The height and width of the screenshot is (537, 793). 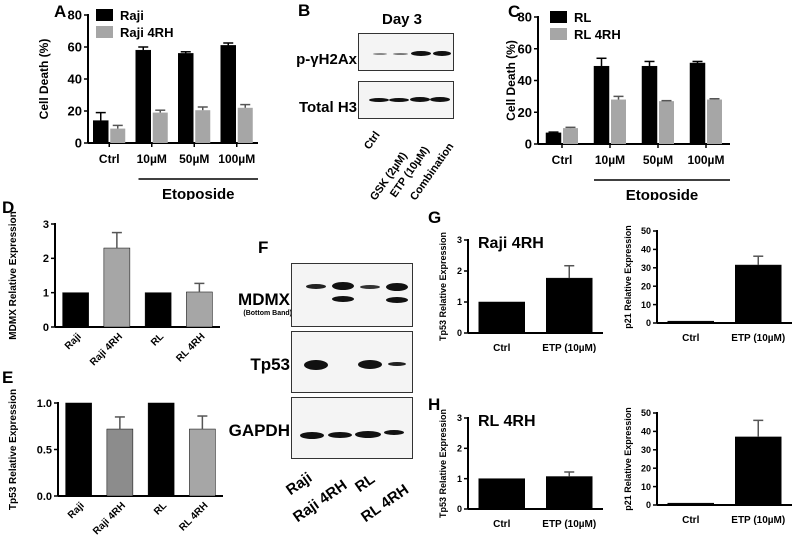 What do you see at coordinates (259, 430) in the screenshot?
I see `blot-f-row-label: GAPDH` at bounding box center [259, 430].